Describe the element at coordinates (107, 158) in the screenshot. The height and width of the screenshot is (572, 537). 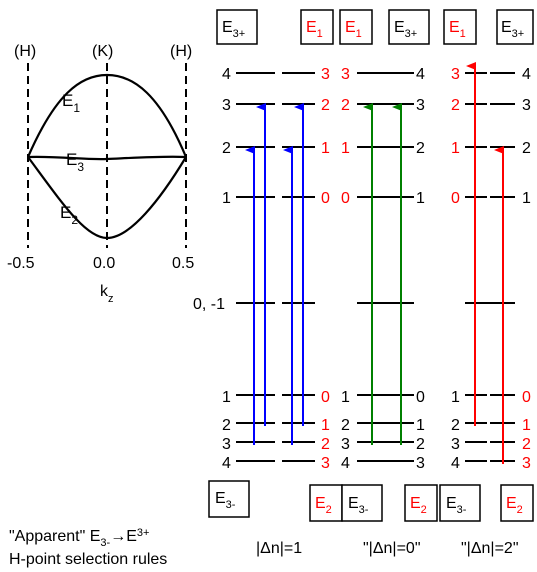
I see `band-curve-e3` at that location.